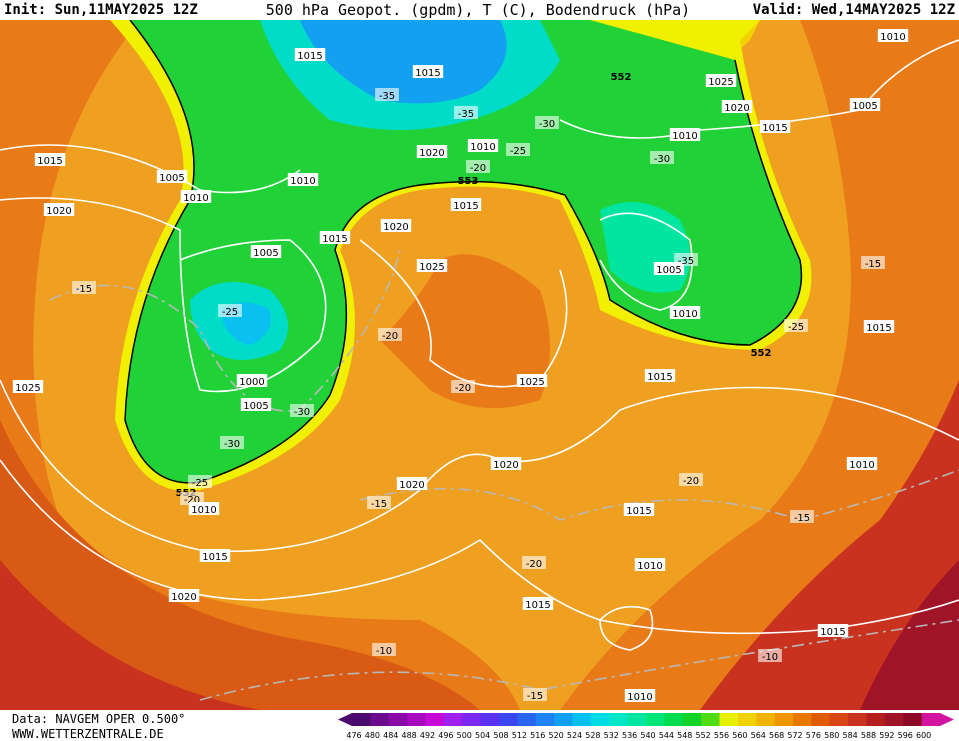 This screenshot has width=959, height=741. I want to click on colorbar-label: 528, so click(592, 735).